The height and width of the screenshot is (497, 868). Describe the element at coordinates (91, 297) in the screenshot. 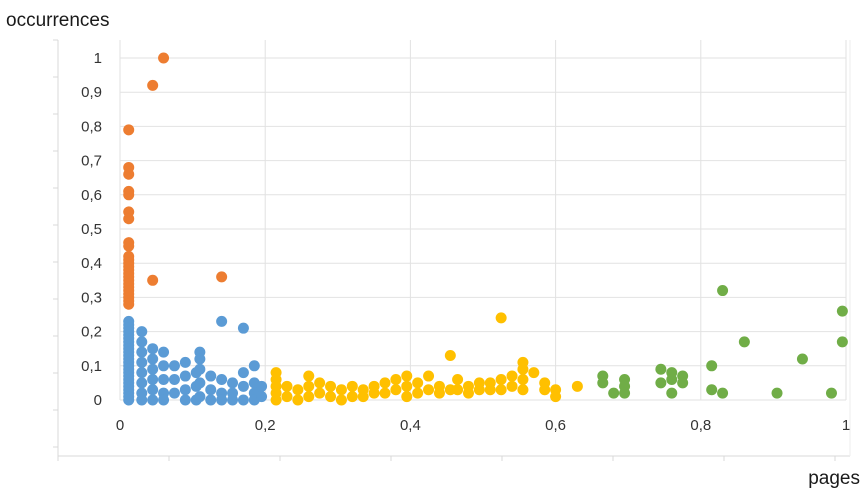

I see `y-tick-label: 0,3` at that location.